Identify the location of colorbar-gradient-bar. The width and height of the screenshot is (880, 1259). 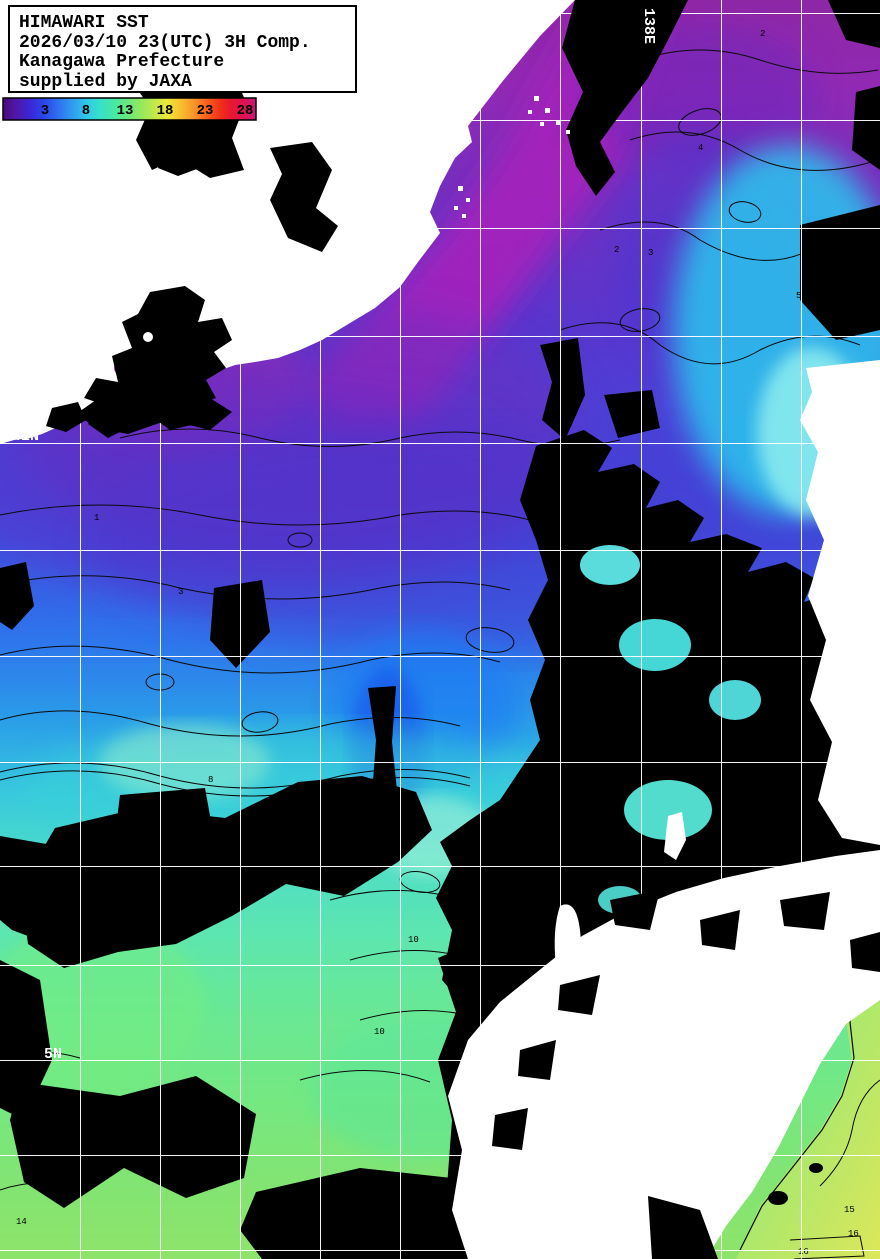
(129, 109).